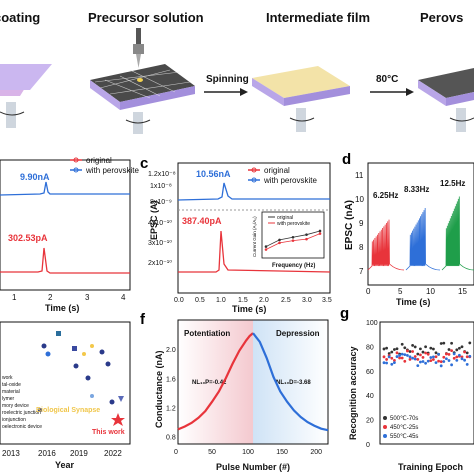 The height and width of the screenshot is (474, 474). What do you see at coordinates (171, 409) in the screenshot?
I see `ytick: 1.2` at bounding box center [171, 409].